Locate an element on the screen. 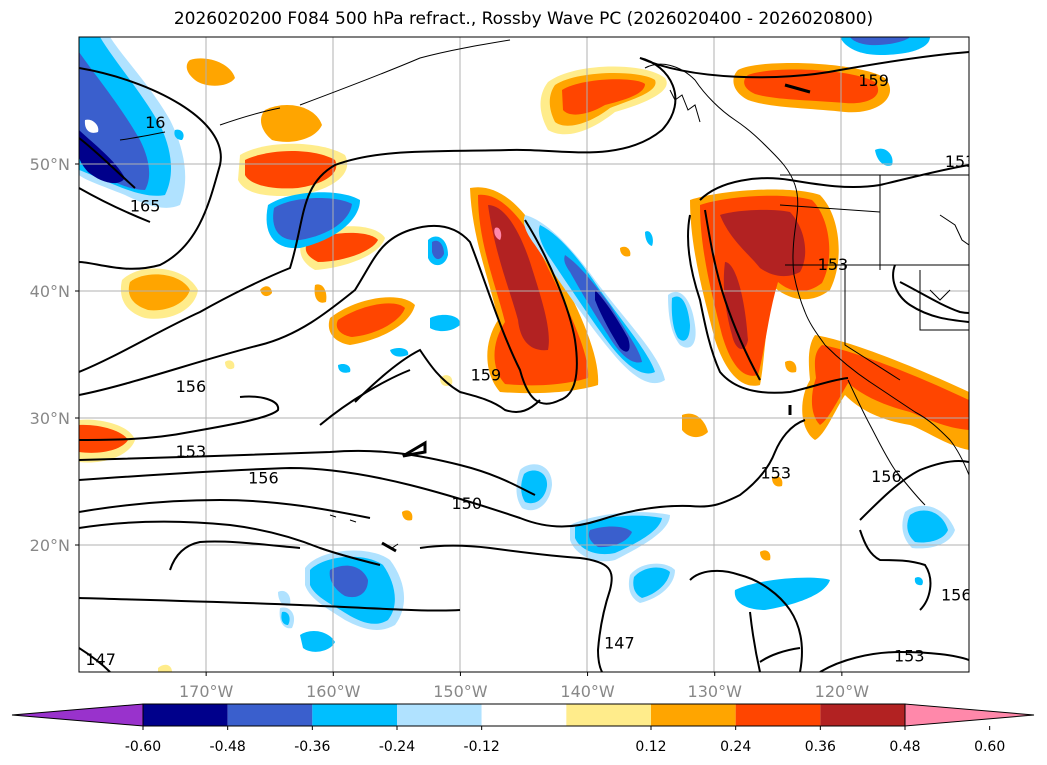 This screenshot has width=1047, height=765. colorbar-tick-label: 0.12 is located at coordinates (650, 747).